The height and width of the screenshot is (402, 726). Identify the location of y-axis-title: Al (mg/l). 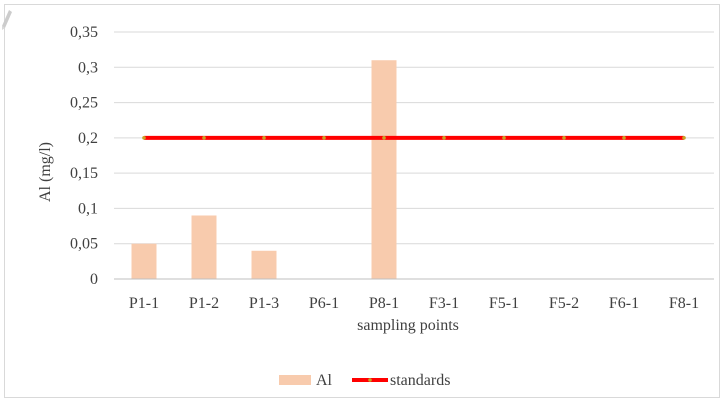
(45, 172).